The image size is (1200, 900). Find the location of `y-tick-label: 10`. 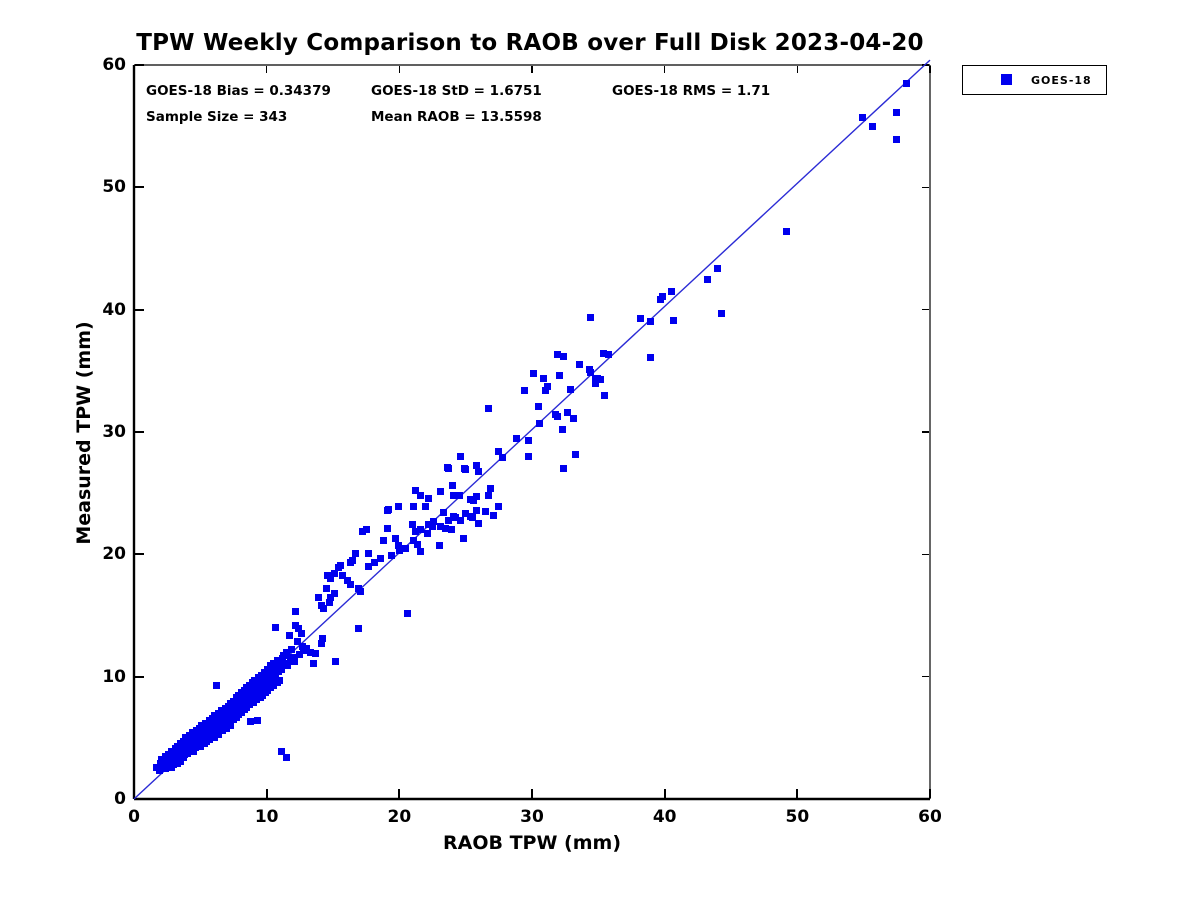

y-tick-label: 10 is located at coordinates (114, 676).